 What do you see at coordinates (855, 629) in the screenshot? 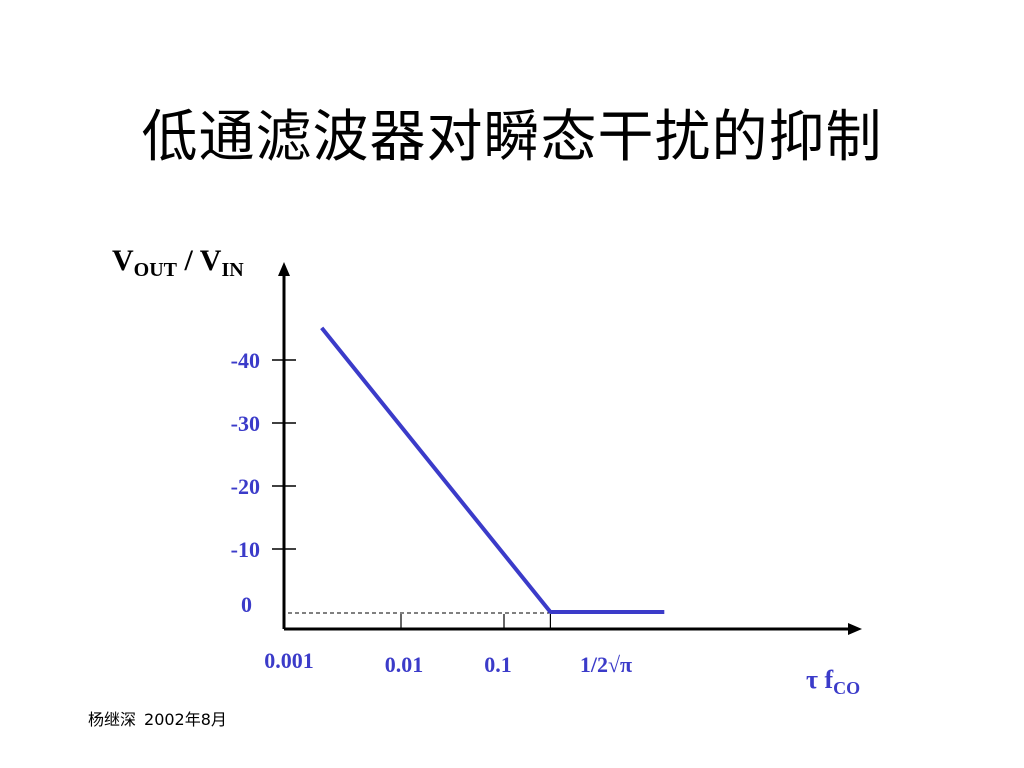
I see `x-axis-arrow` at bounding box center [855, 629].